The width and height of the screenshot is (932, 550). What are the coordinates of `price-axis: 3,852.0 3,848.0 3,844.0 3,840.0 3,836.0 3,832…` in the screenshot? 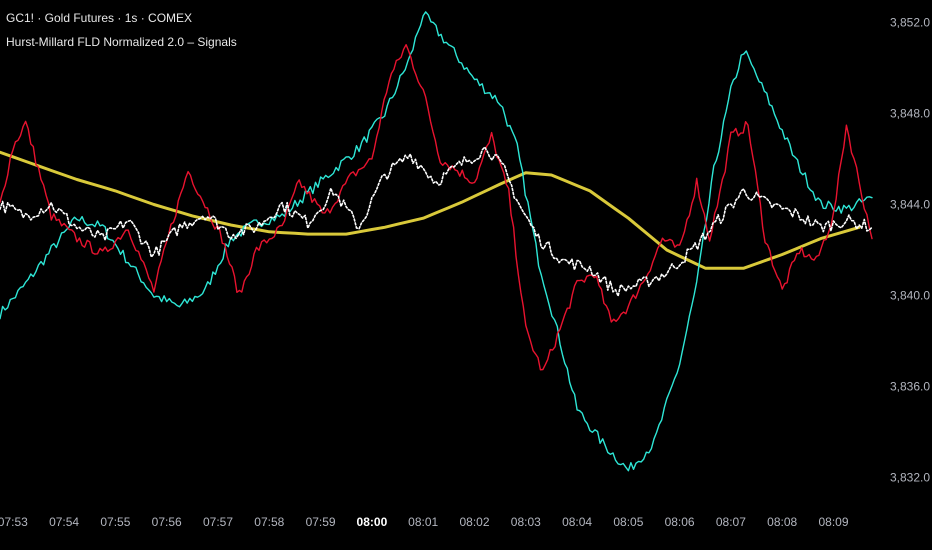 It's located at (910, 250).